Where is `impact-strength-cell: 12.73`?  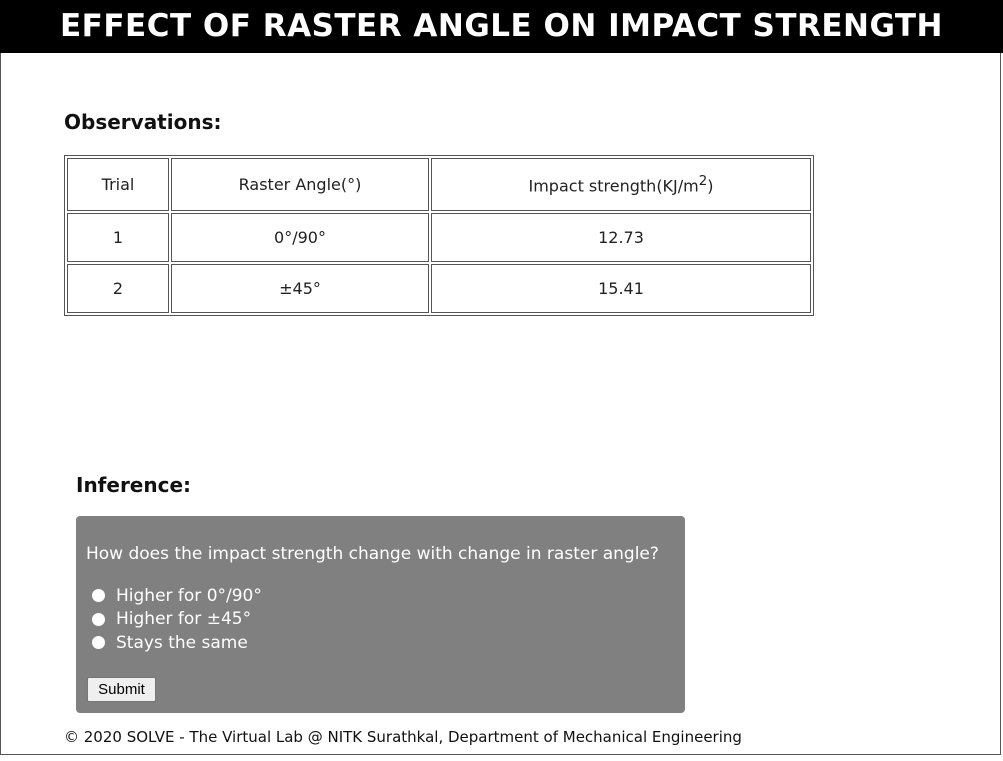
impact-strength-cell: 12.73 is located at coordinates (621, 237).